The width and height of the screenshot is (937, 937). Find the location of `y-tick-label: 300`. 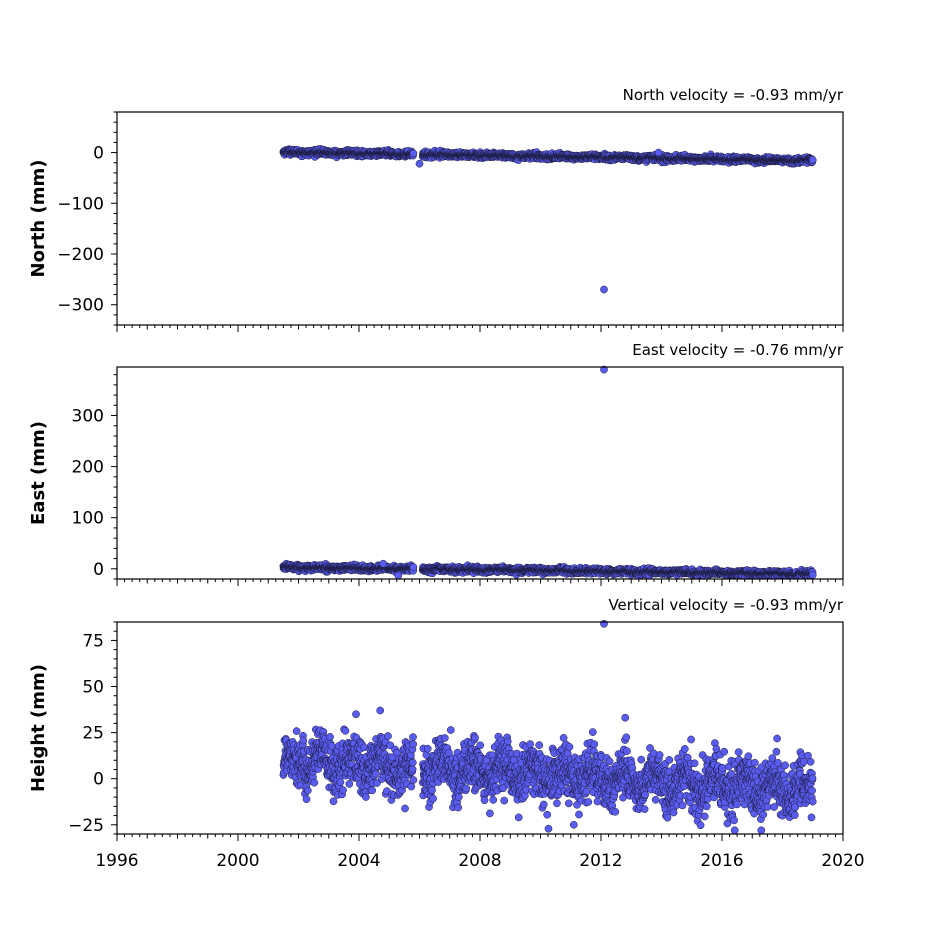

y-tick-label: 300 is located at coordinates (88, 417).